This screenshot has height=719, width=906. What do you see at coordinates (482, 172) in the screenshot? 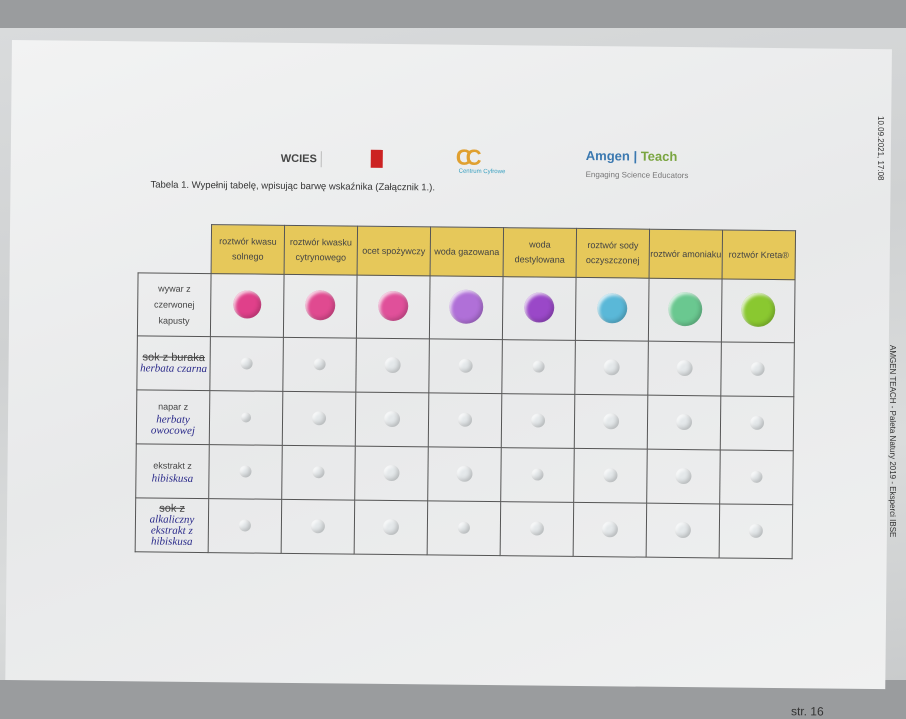
I see `centrum-cyfrowe-text: Centrum Cyfrowe` at bounding box center [482, 172].